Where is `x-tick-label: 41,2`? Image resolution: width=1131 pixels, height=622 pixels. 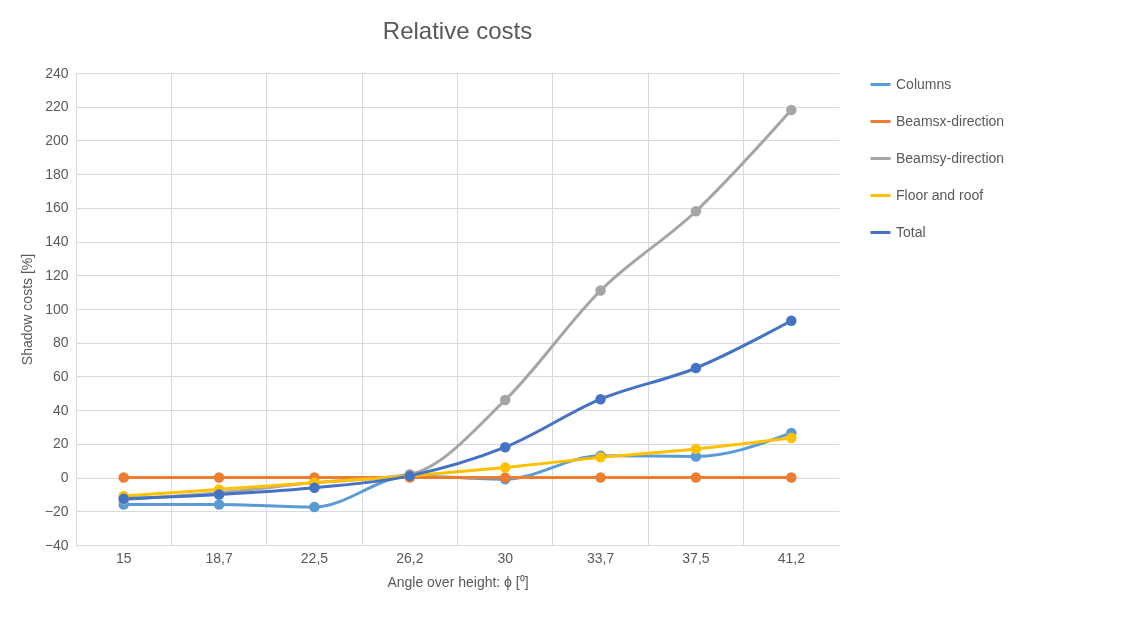
x-tick-label: 41,2 is located at coordinates (791, 557).